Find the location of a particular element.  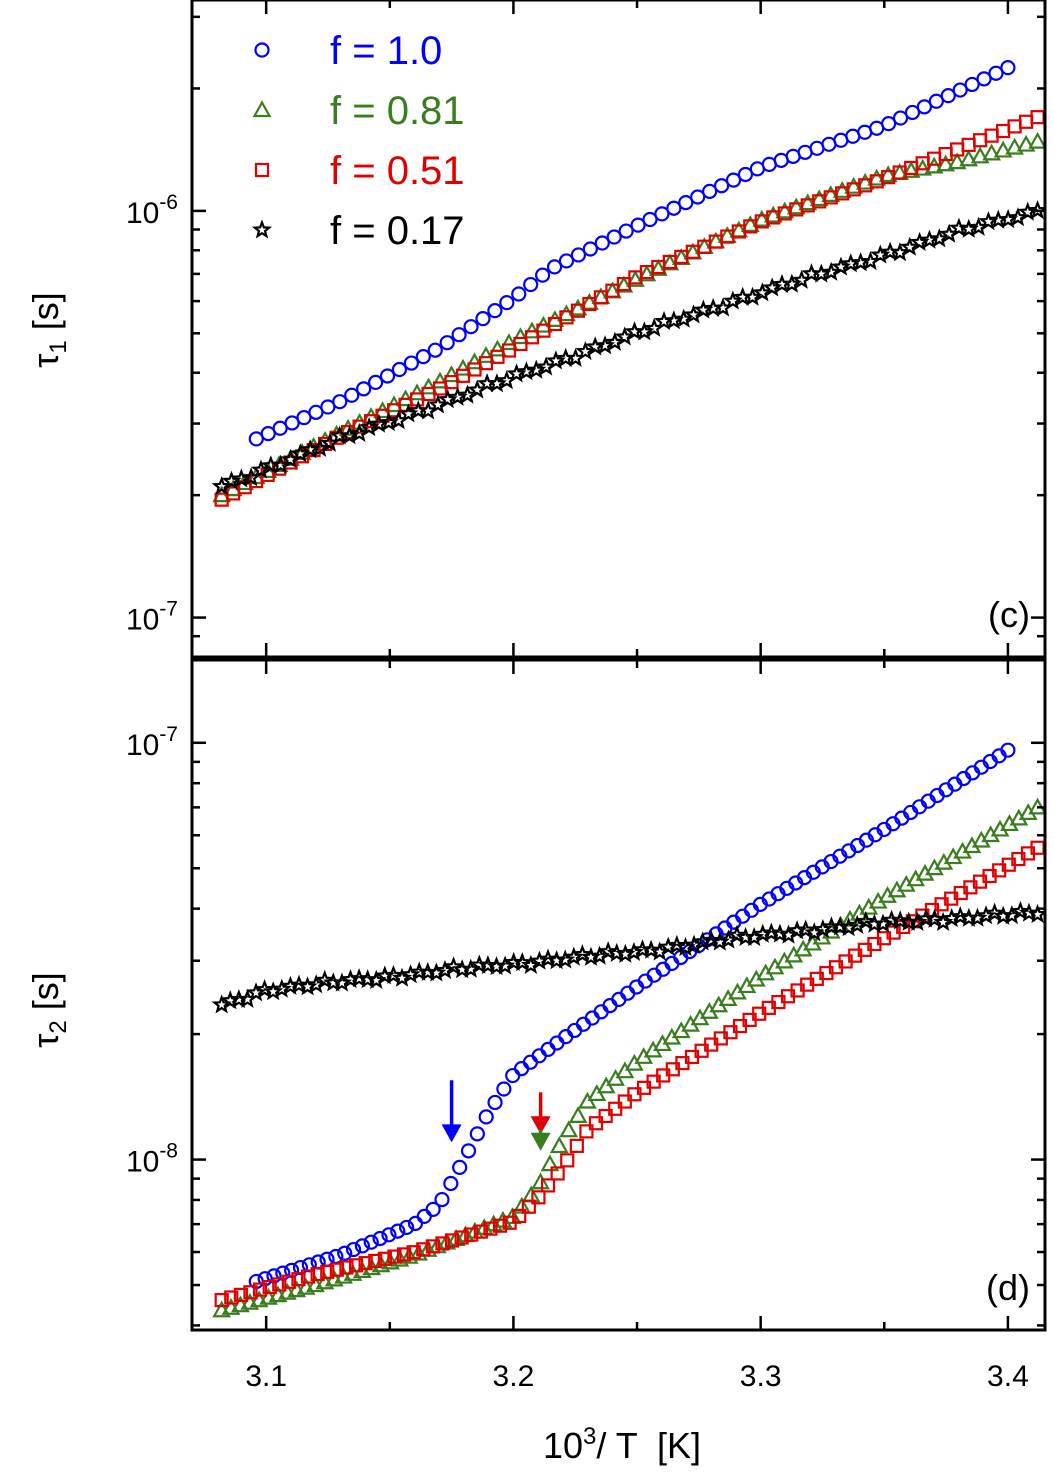

legend-label-2: f = 0.51 is located at coordinates (397, 171).